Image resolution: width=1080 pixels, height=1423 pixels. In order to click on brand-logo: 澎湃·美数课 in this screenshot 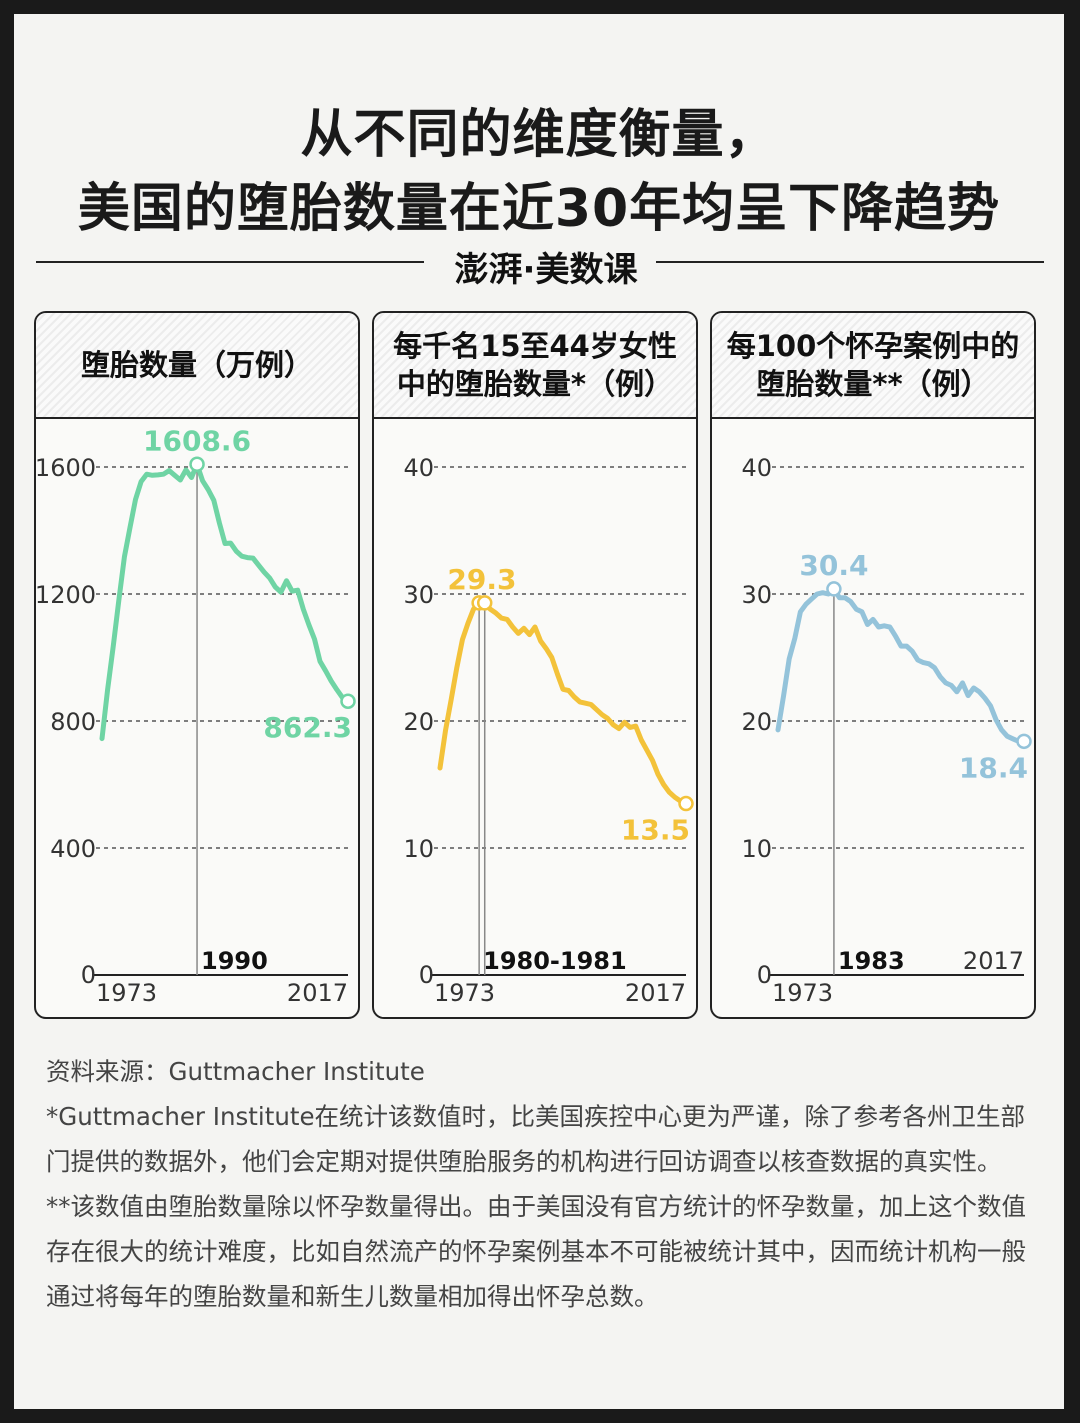, I will do `click(546, 270)`.